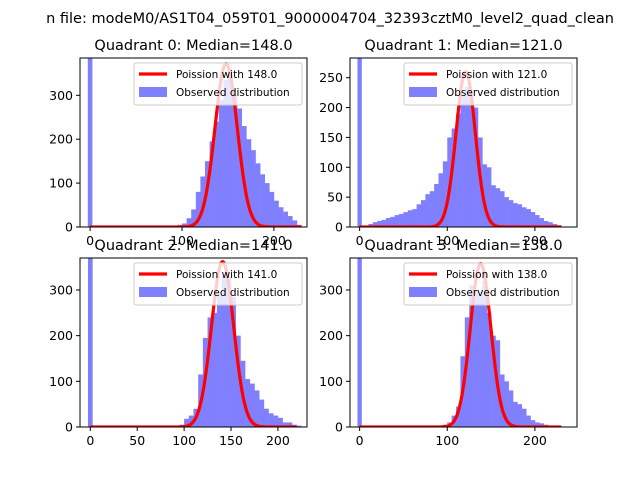 This screenshot has width=640, height=480. What do you see at coordinates (331, 335) in the screenshot?
I see `quadrant-3-ytick-label-200: 200` at bounding box center [331, 335].